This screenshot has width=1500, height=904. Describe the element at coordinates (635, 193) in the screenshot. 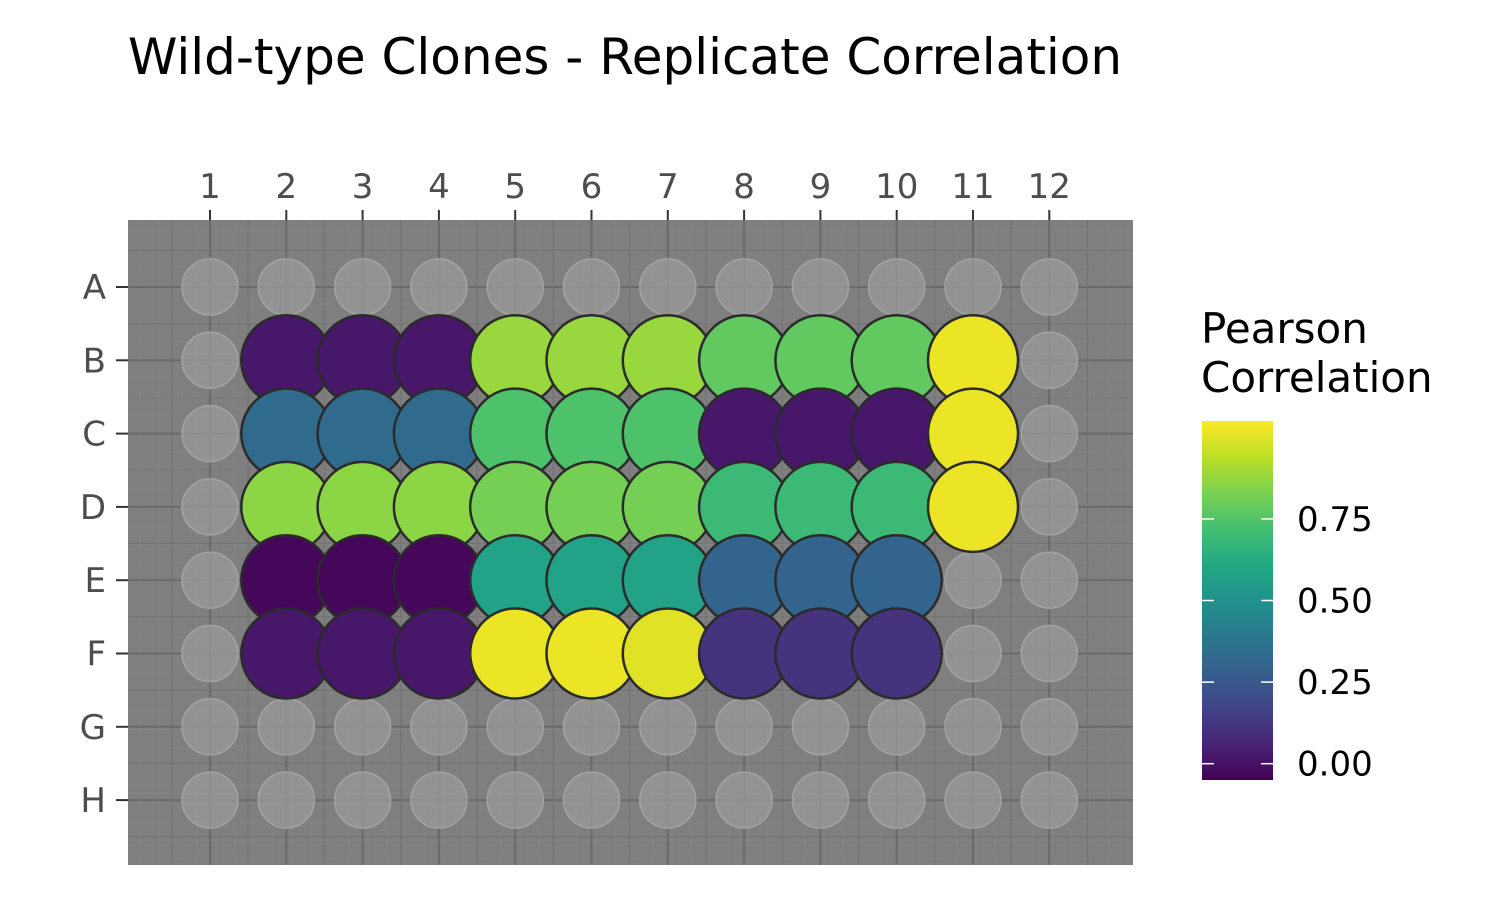

I see `x-axis-top: 1 2 3 4 5 6 7 8 9 10 11 12` at that location.